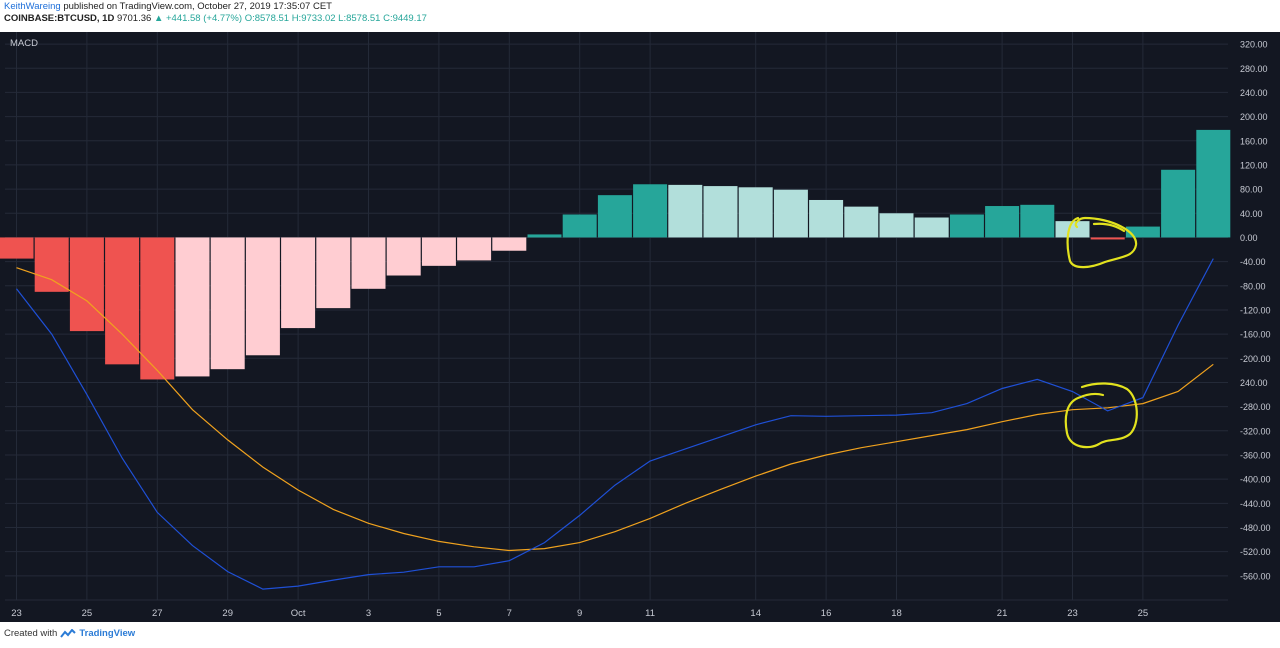 This screenshot has width=1280, height=648. Describe the element at coordinates (1102, 242) in the screenshot. I see `highlight-circle-histogram` at that location.